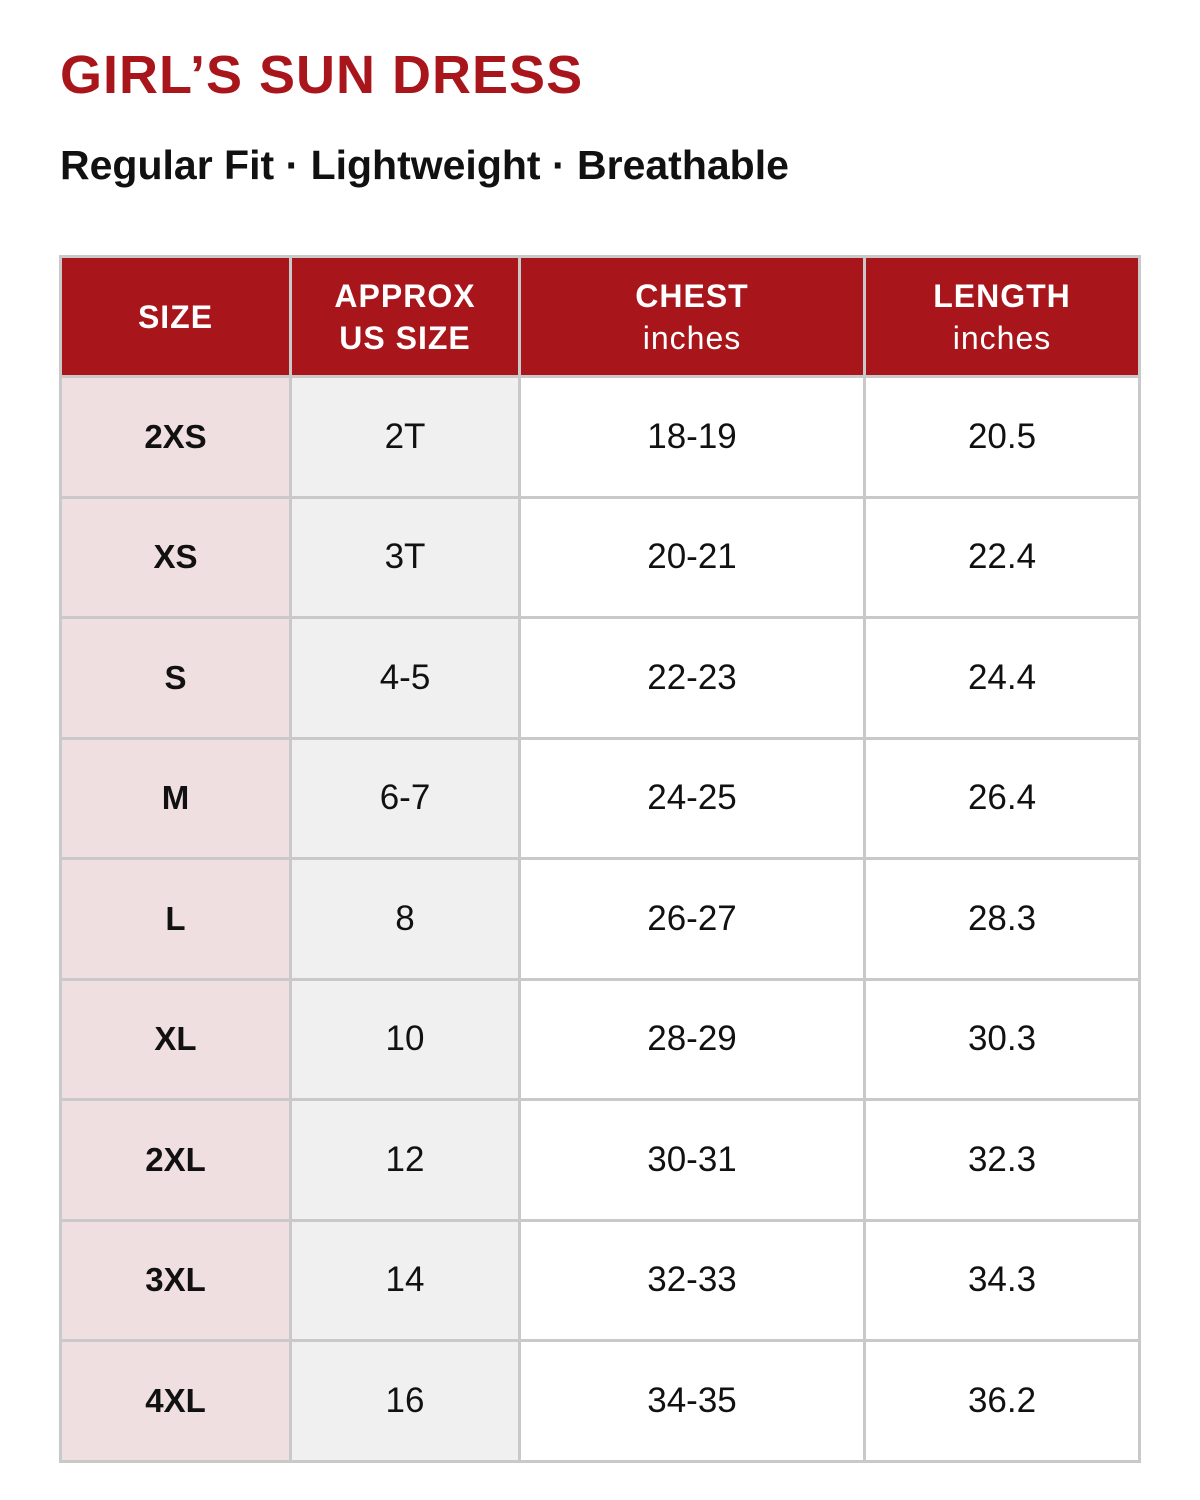 This screenshot has height=1500, width=1200. I want to click on table-cell: 24-25, so click(692, 798).